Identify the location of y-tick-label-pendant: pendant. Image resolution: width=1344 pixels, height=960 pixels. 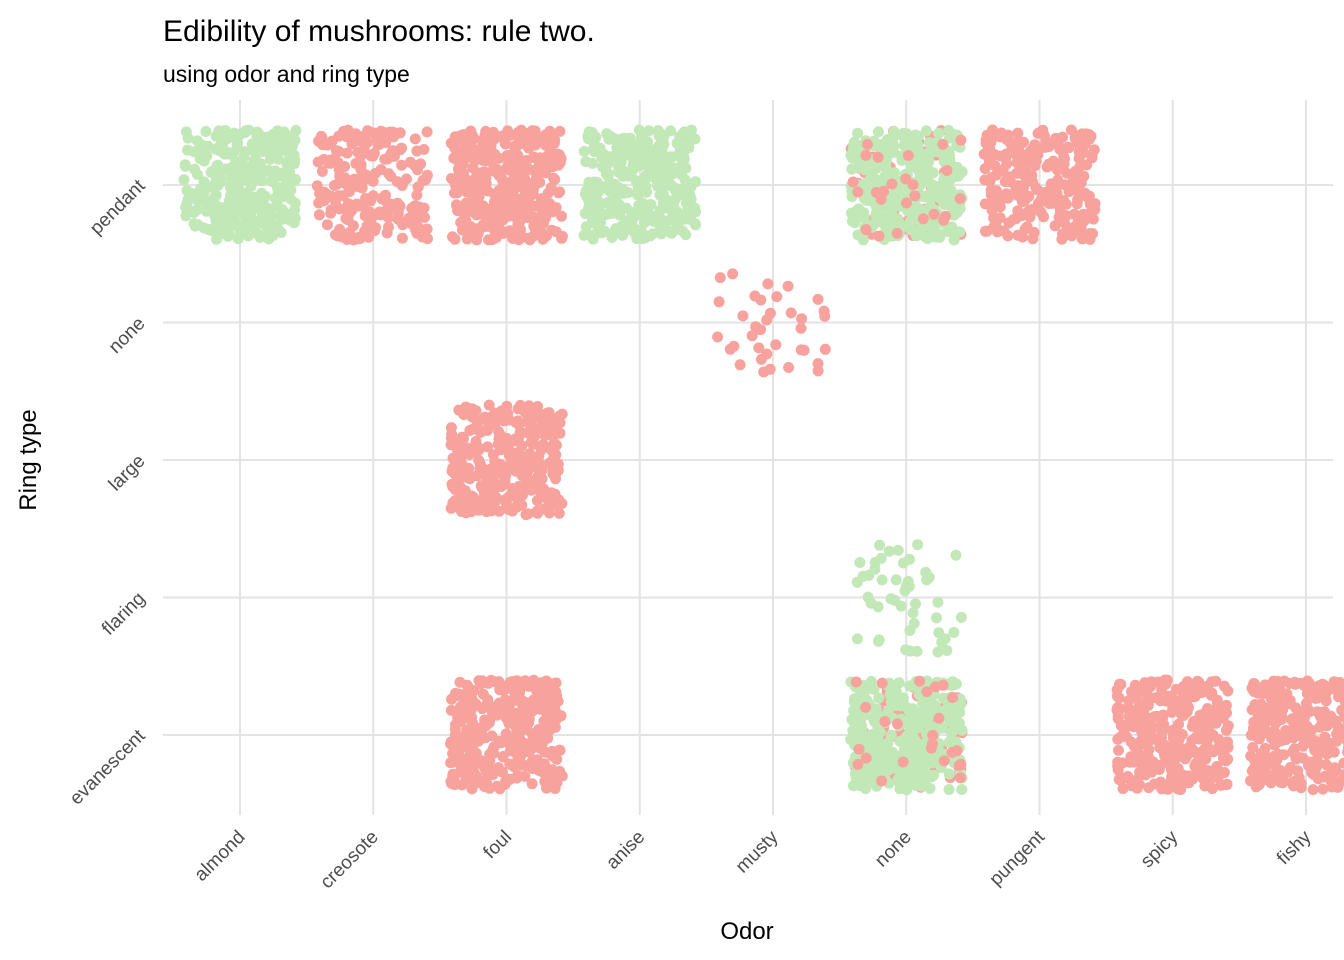
(118, 207).